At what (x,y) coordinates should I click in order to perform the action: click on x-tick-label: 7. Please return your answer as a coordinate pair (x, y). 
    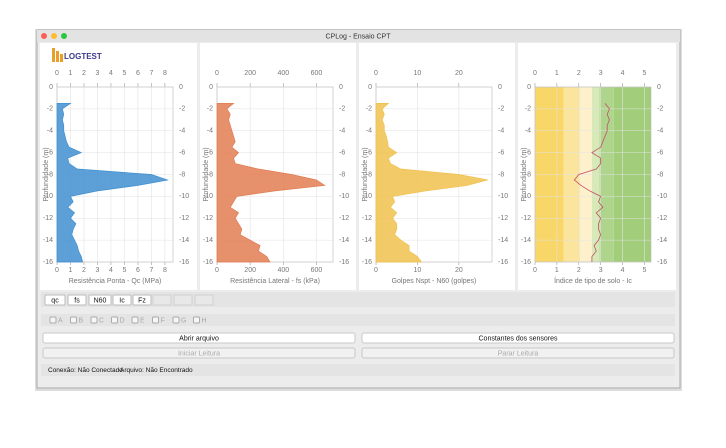
    Looking at the image, I should click on (151, 270).